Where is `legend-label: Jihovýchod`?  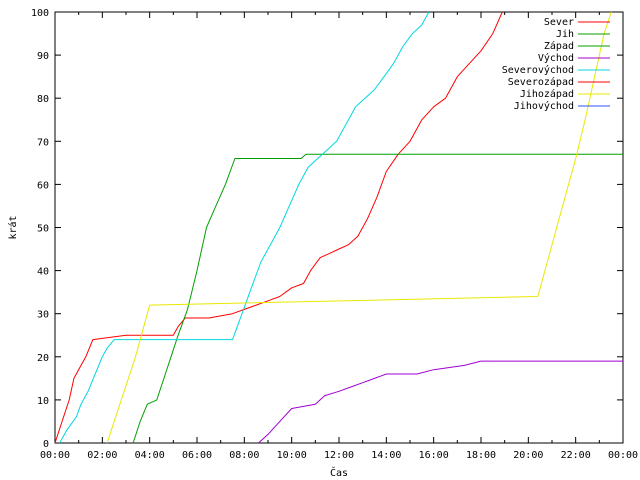 legend-label: Jihovýchod is located at coordinates (544, 106).